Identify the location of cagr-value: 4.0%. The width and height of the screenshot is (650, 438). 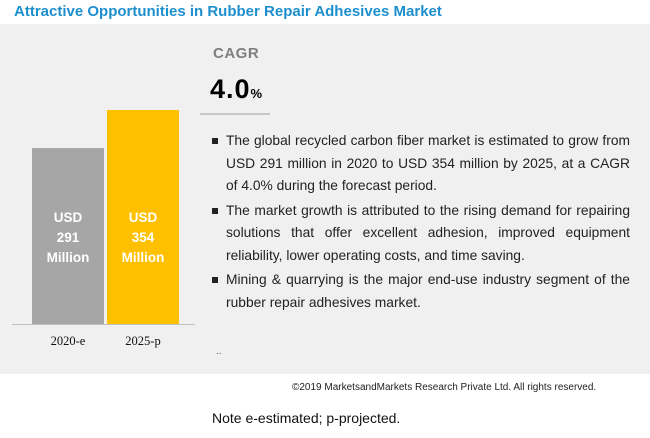
(236, 89).